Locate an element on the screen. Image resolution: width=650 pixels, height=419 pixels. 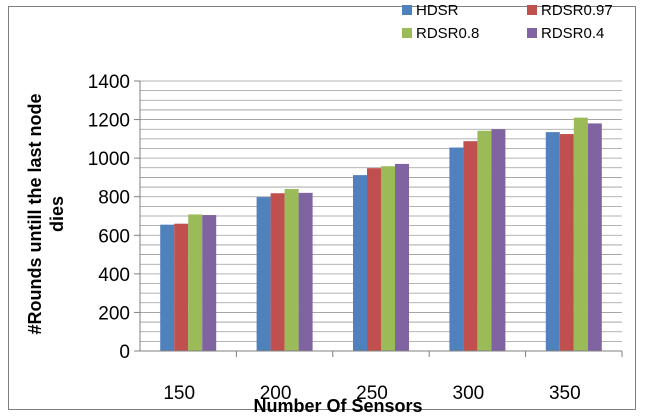
y-tick-label: 1400 is located at coordinates (109, 82).